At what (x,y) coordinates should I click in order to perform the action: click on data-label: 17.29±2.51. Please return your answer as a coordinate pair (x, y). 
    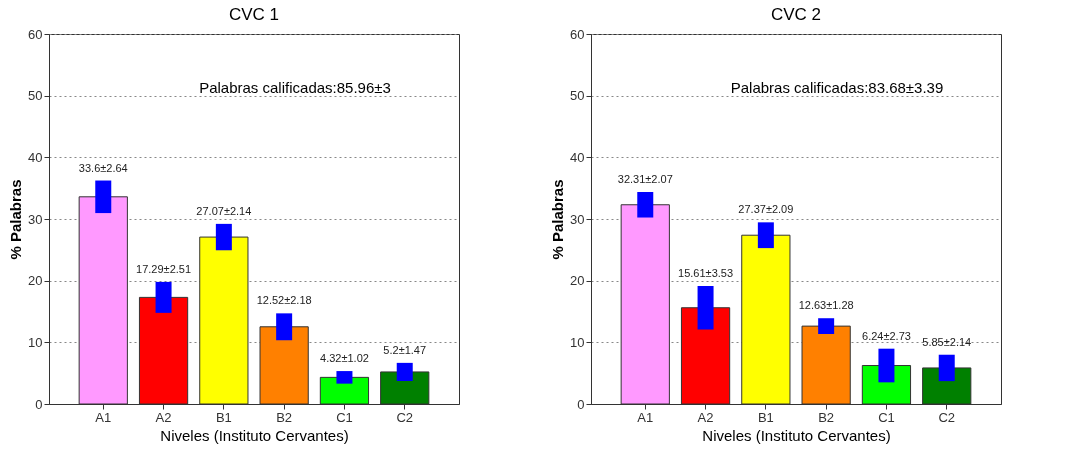
    Looking at the image, I should click on (164, 268).